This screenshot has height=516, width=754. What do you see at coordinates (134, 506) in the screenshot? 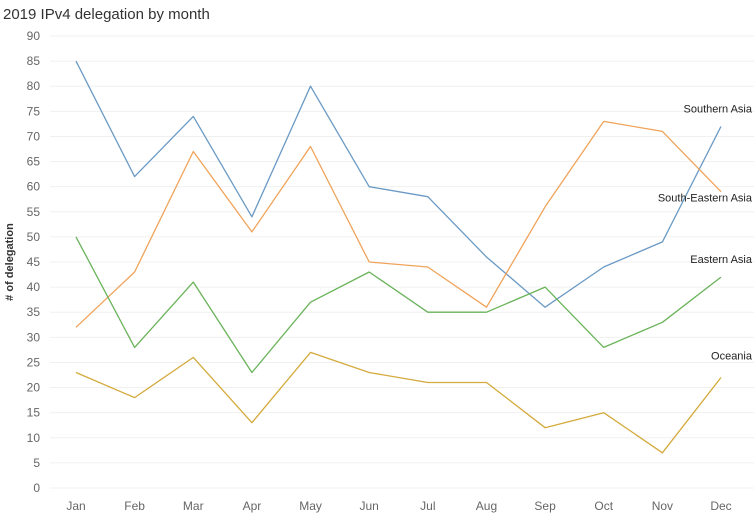
I see `x-tick-label: Feb` at bounding box center [134, 506].